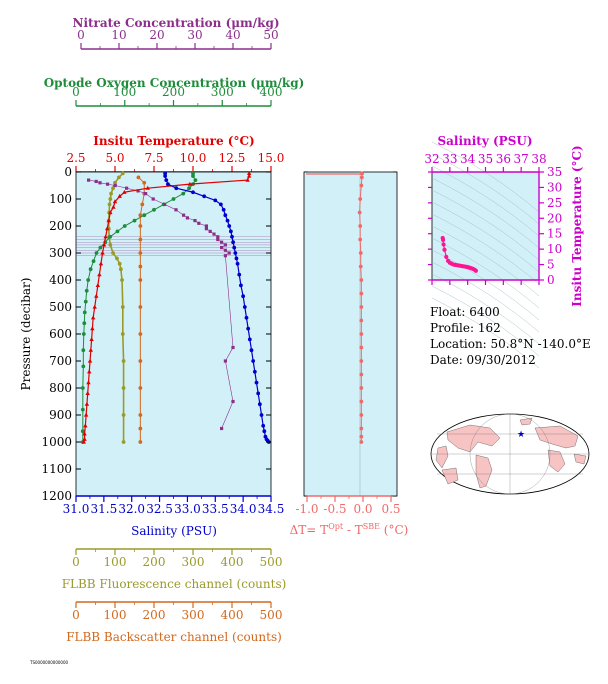 The height and width of the screenshot is (684, 608). What do you see at coordinates (75, 158) in the screenshot?
I see `temperature-axis-tick-label: 2.5` at bounding box center [75, 158].